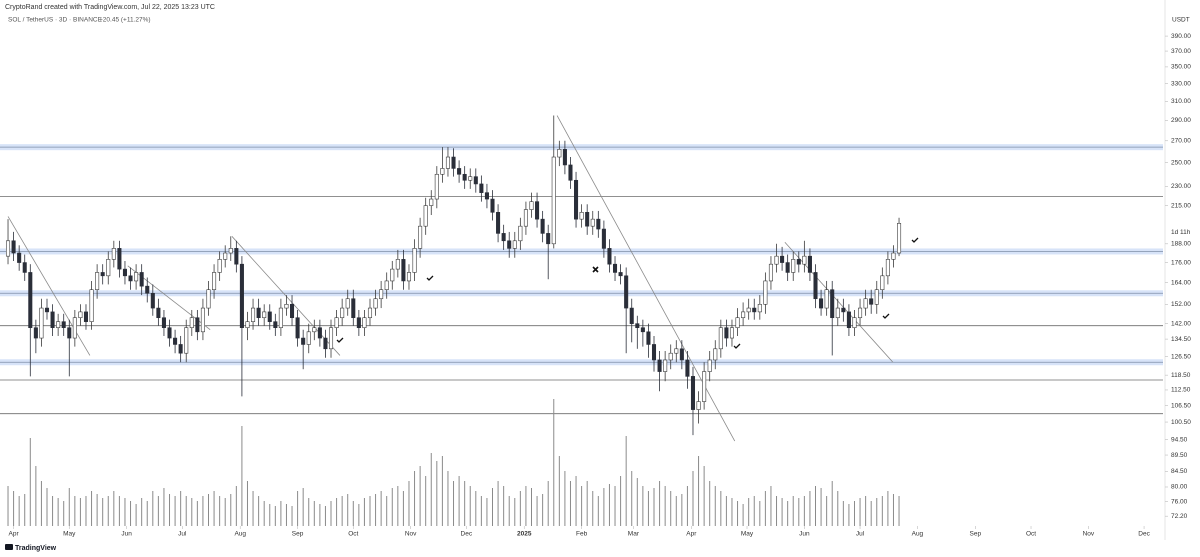 The width and height of the screenshot is (1200, 557). I want to click on countdown-bg, so click(1183, 232).